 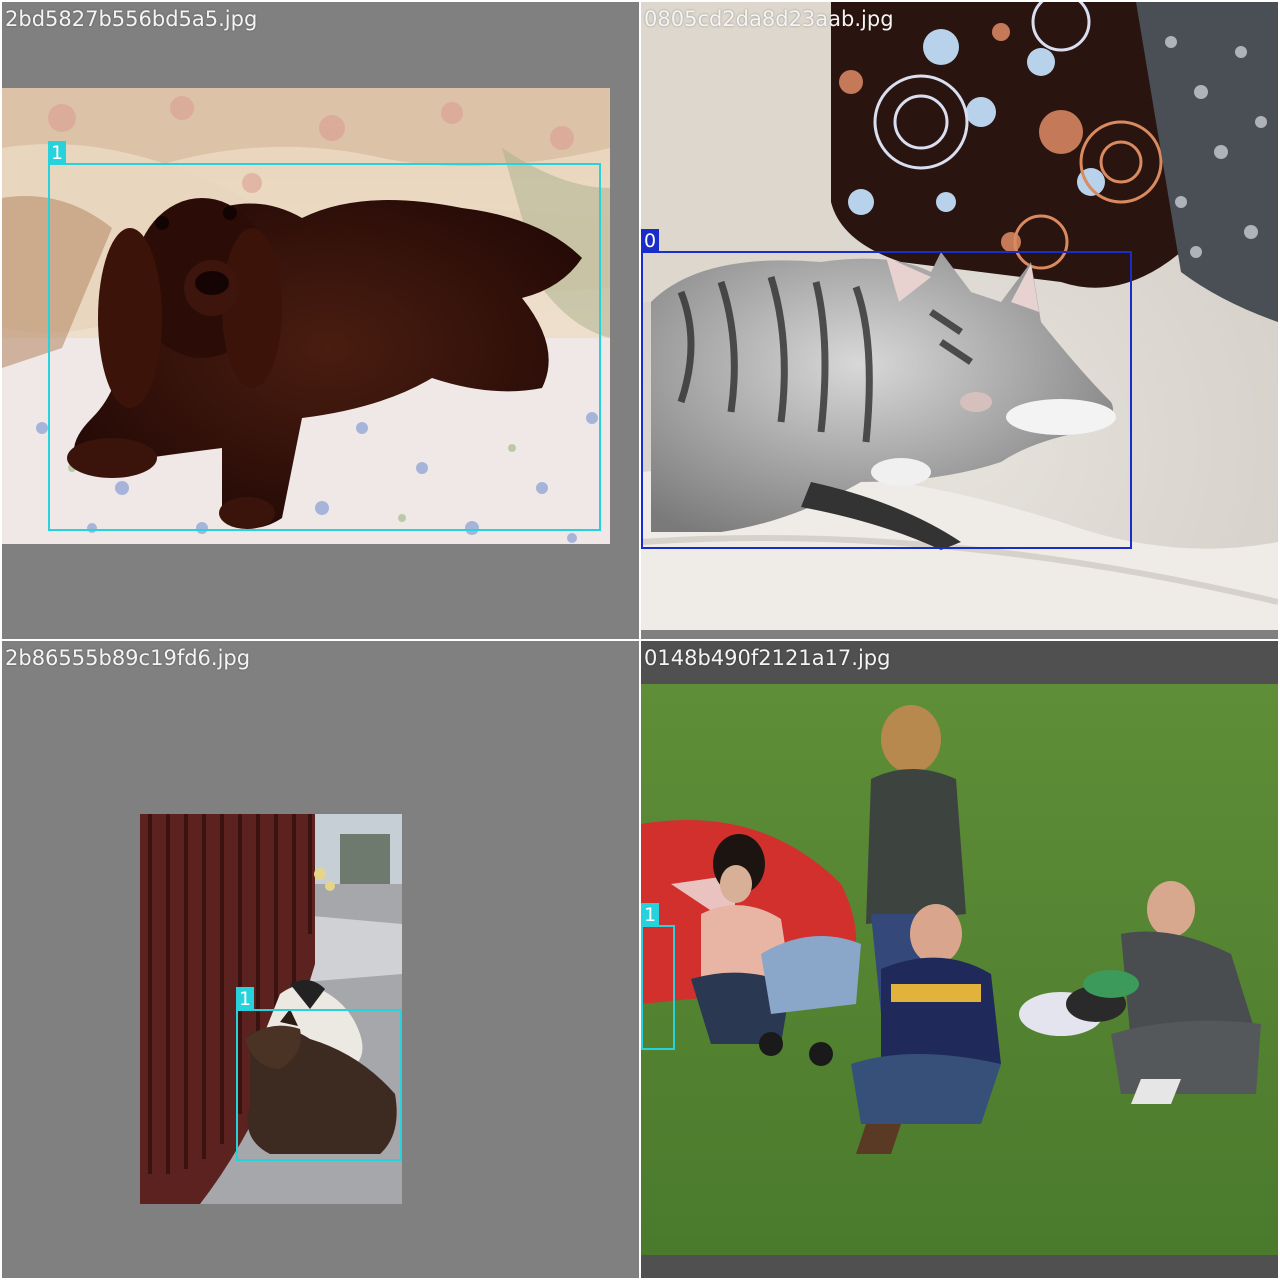 I want to click on image-filename: 0805cd2da8d23aab.jpg, so click(x=769, y=19).